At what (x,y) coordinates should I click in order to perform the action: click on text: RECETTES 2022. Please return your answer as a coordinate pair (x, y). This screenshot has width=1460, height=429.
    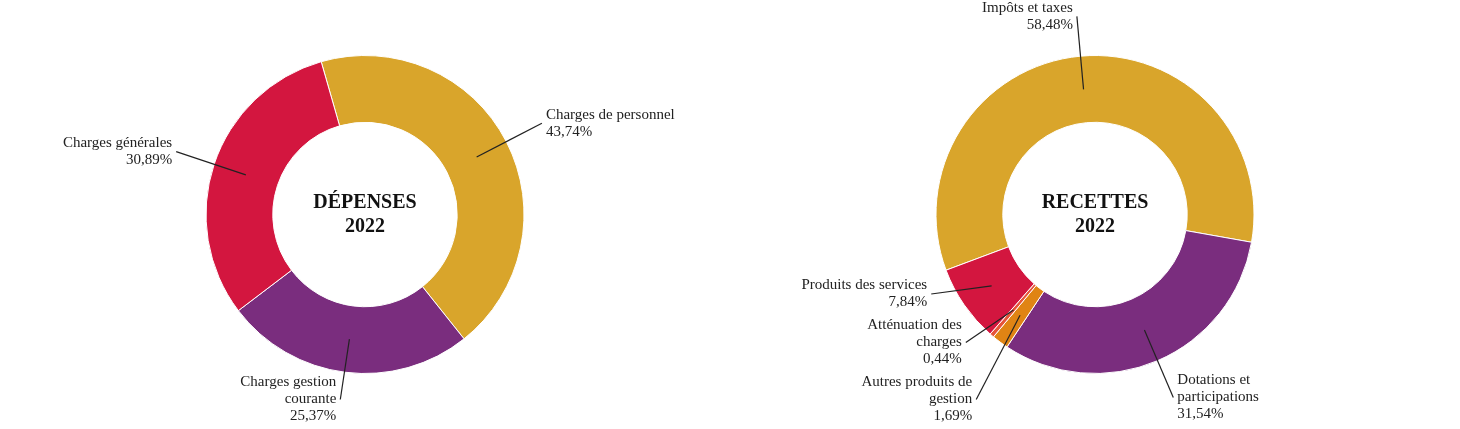
    Looking at the image, I should click on (1095, 212).